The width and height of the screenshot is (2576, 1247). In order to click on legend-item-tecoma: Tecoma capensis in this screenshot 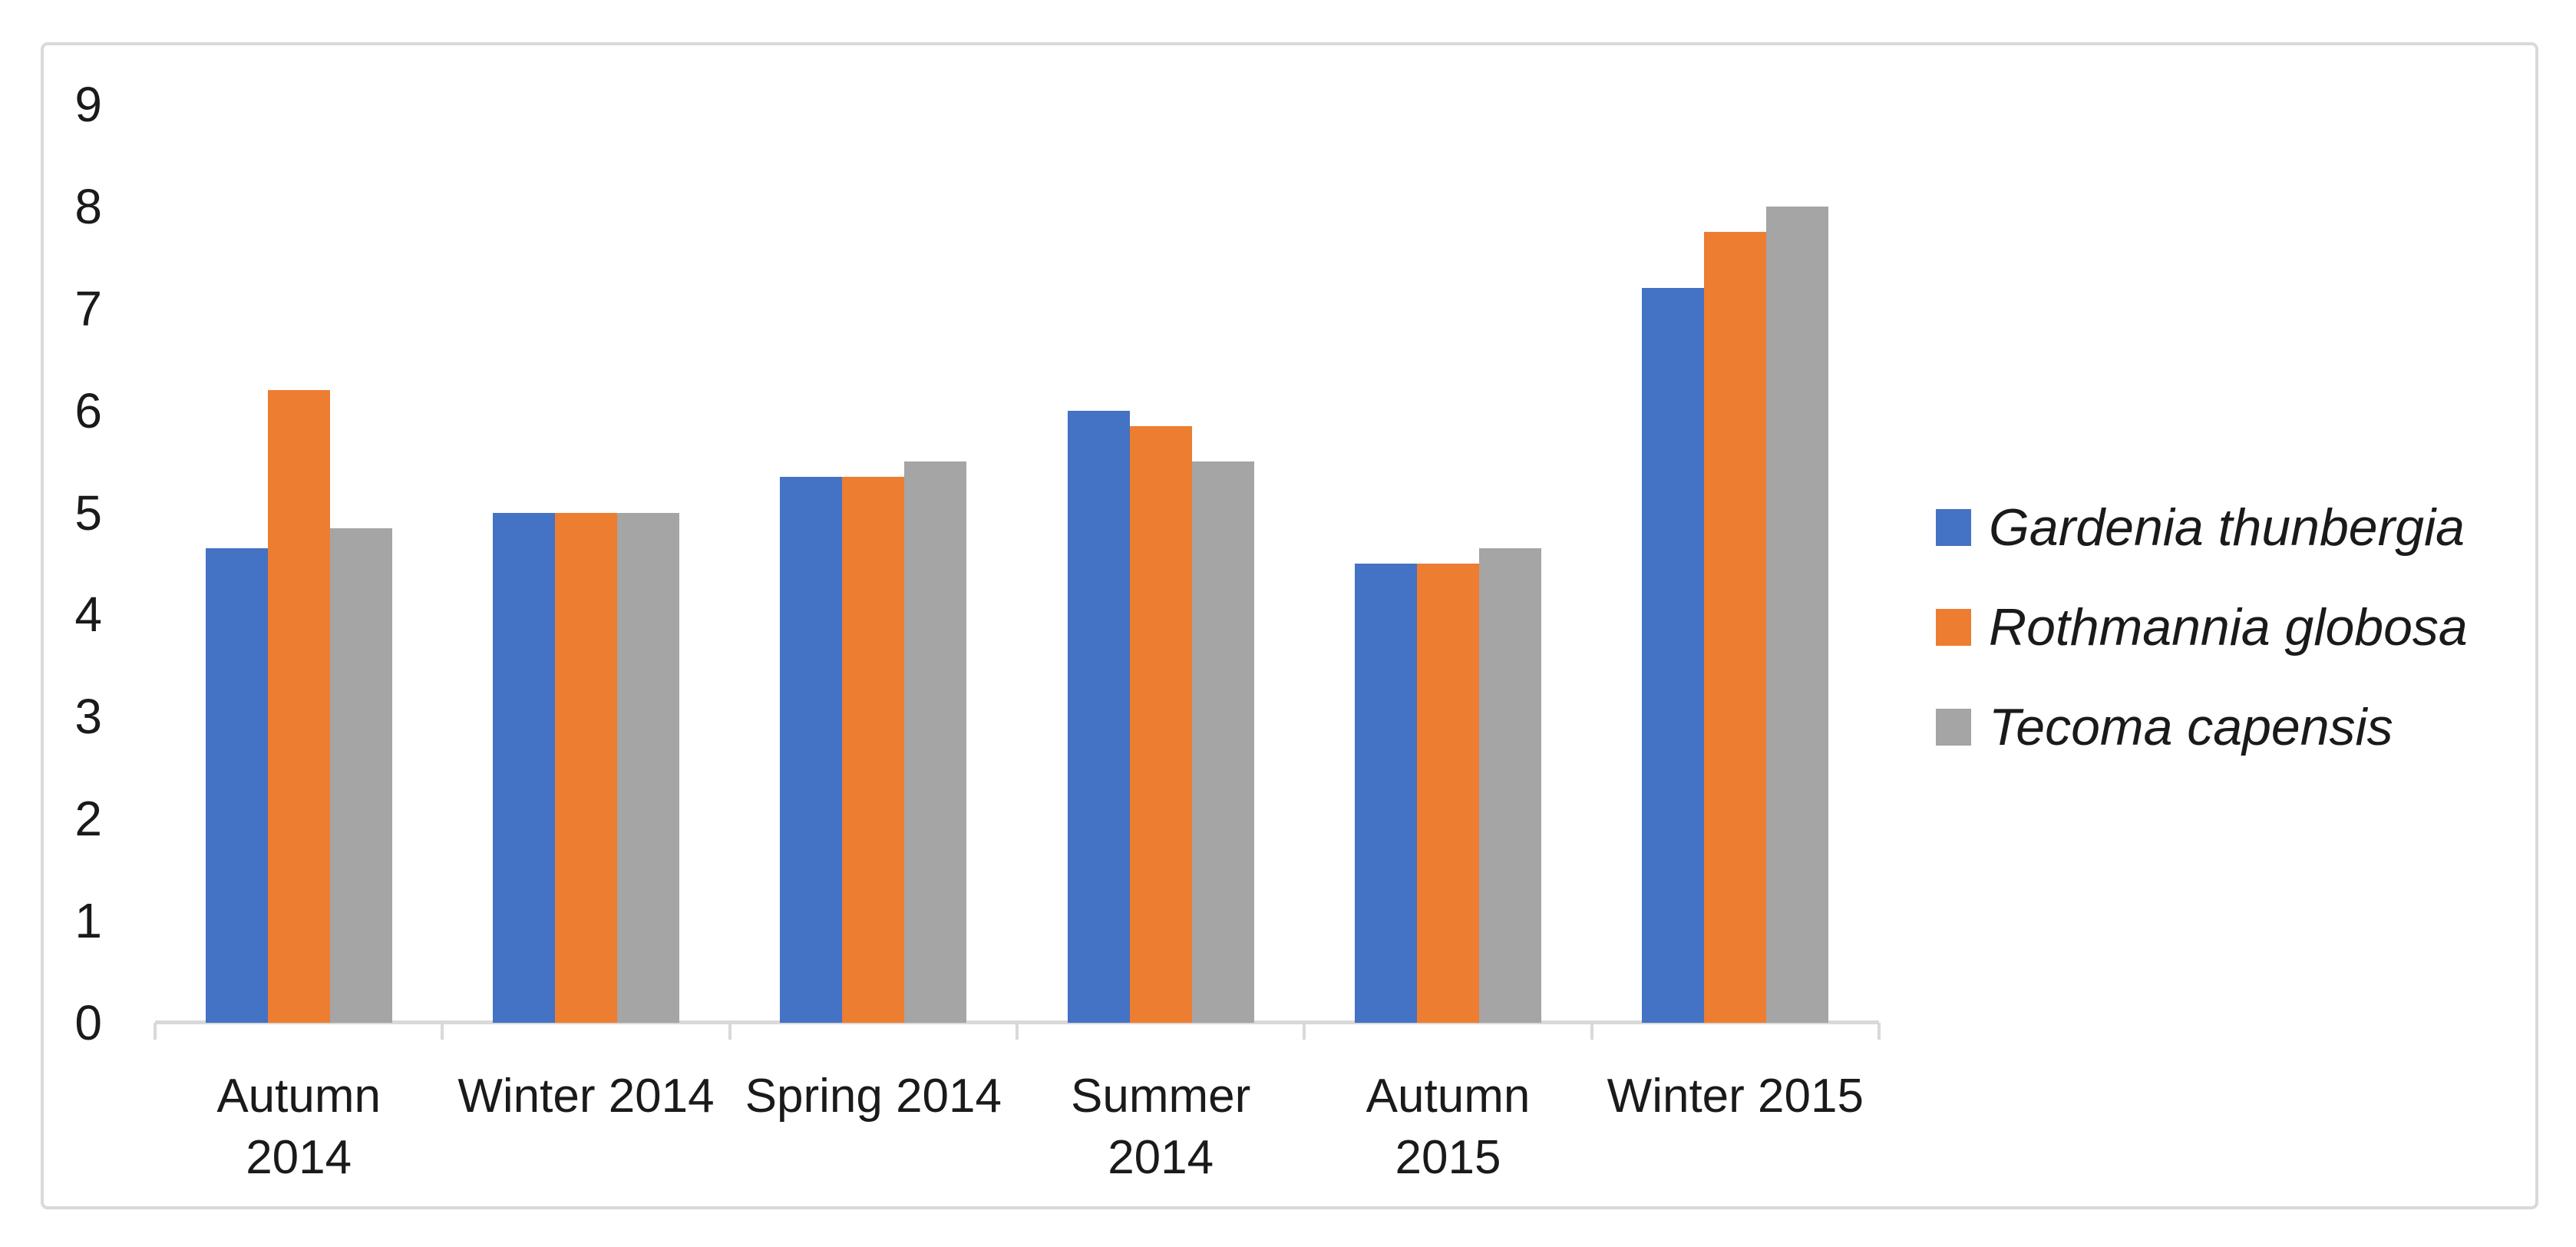, I will do `click(2164, 727)`.